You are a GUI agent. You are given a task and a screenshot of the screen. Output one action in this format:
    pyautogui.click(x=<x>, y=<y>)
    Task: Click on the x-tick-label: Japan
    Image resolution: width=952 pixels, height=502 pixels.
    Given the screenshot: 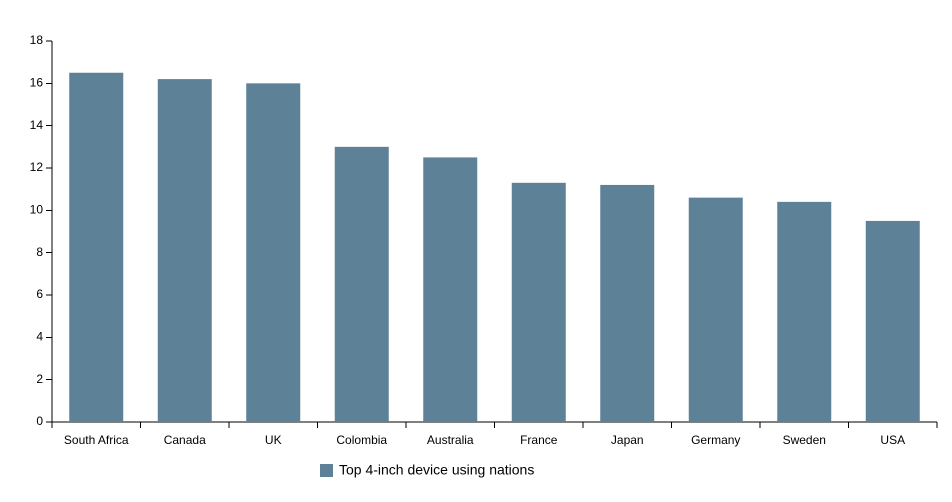 What is the action you would take?
    pyautogui.click(x=627, y=440)
    